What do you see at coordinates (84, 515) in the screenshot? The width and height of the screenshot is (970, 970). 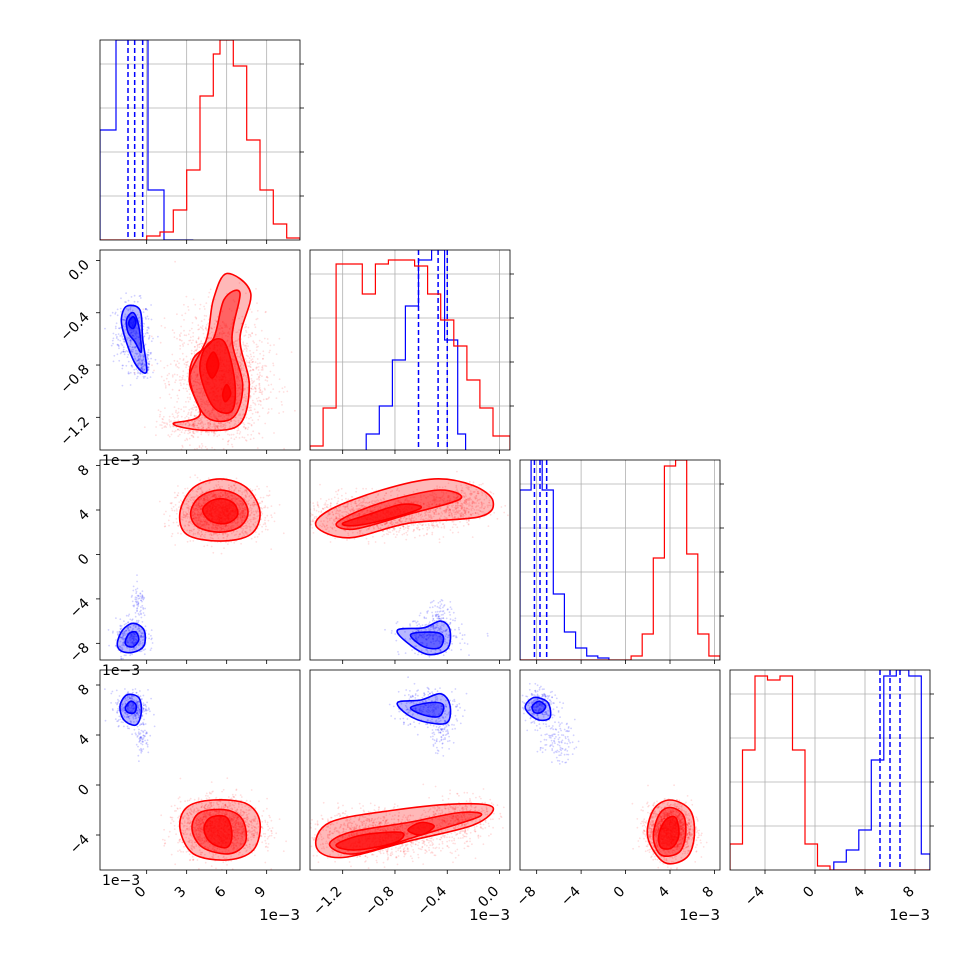 I see `y-tick-label-2-3: 4` at bounding box center [84, 515].